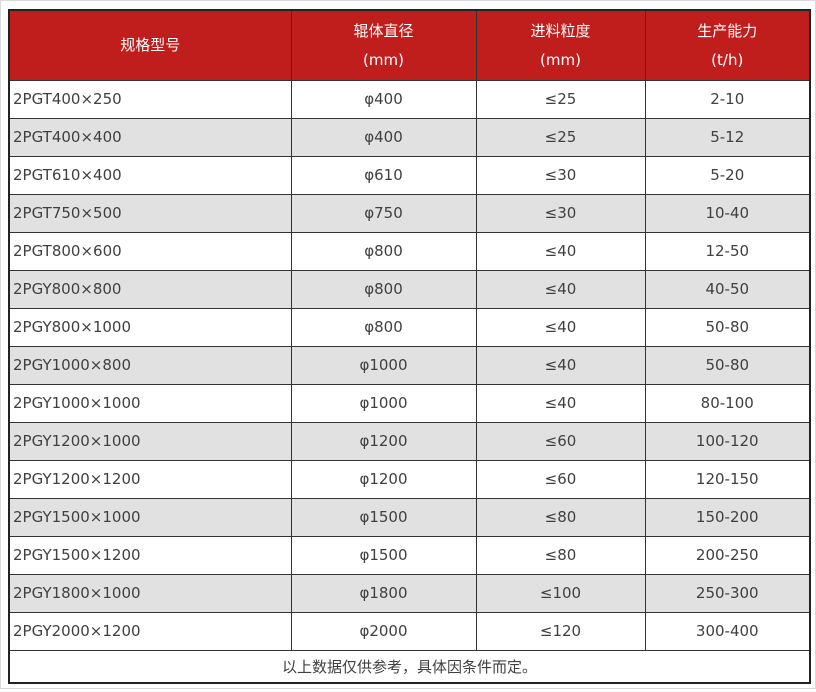 The image size is (816, 692). I want to click on capacity-cell: 2-10, so click(727, 99).